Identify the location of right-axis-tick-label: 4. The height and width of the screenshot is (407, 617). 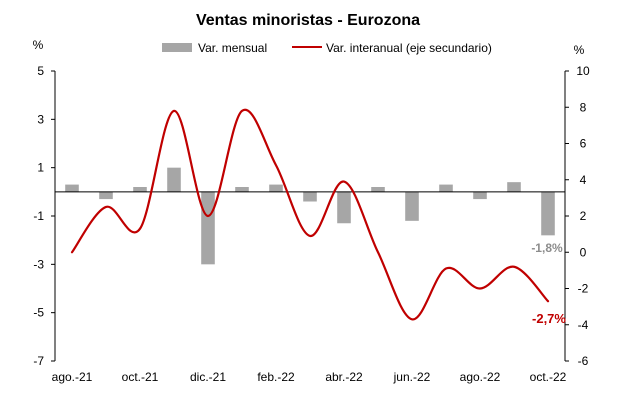
(583, 180).